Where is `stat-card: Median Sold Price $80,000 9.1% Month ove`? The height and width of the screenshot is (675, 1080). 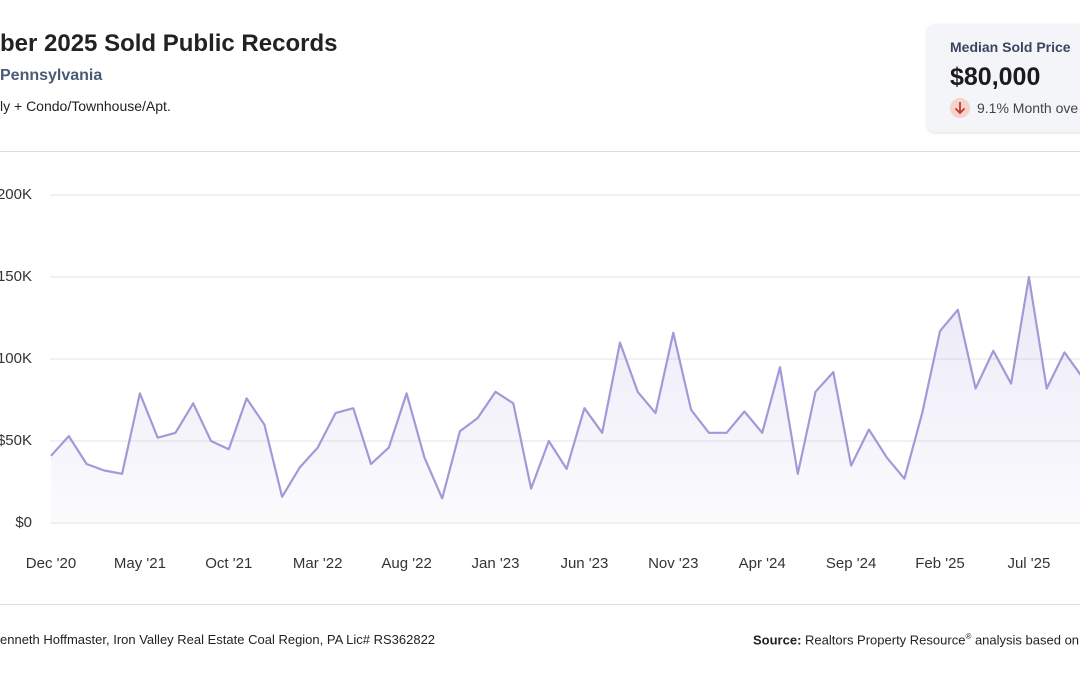 stat-card: Median Sold Price $80,000 9.1% Month ove is located at coordinates (1003, 78).